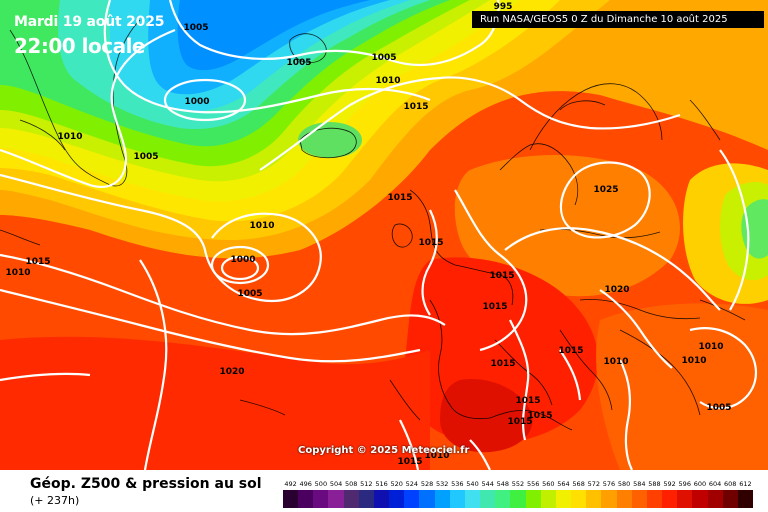 The height and width of the screenshot is (512, 768). I want to click on color-scale-label: 564, so click(563, 484).